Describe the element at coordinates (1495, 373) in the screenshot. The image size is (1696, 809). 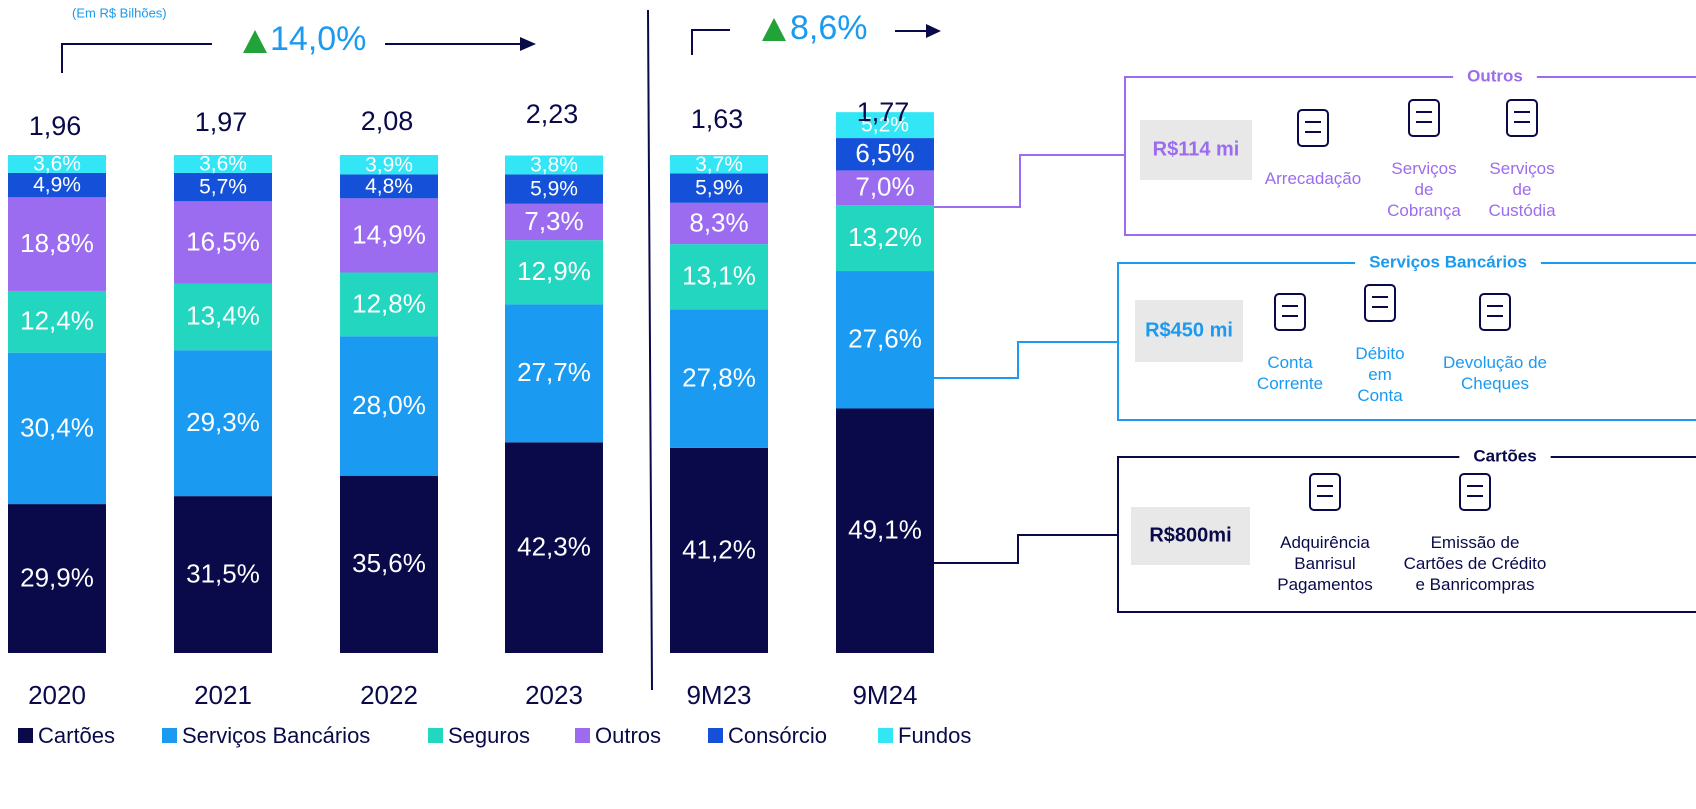
I see `panel-item: Devolução de Cheques` at that location.